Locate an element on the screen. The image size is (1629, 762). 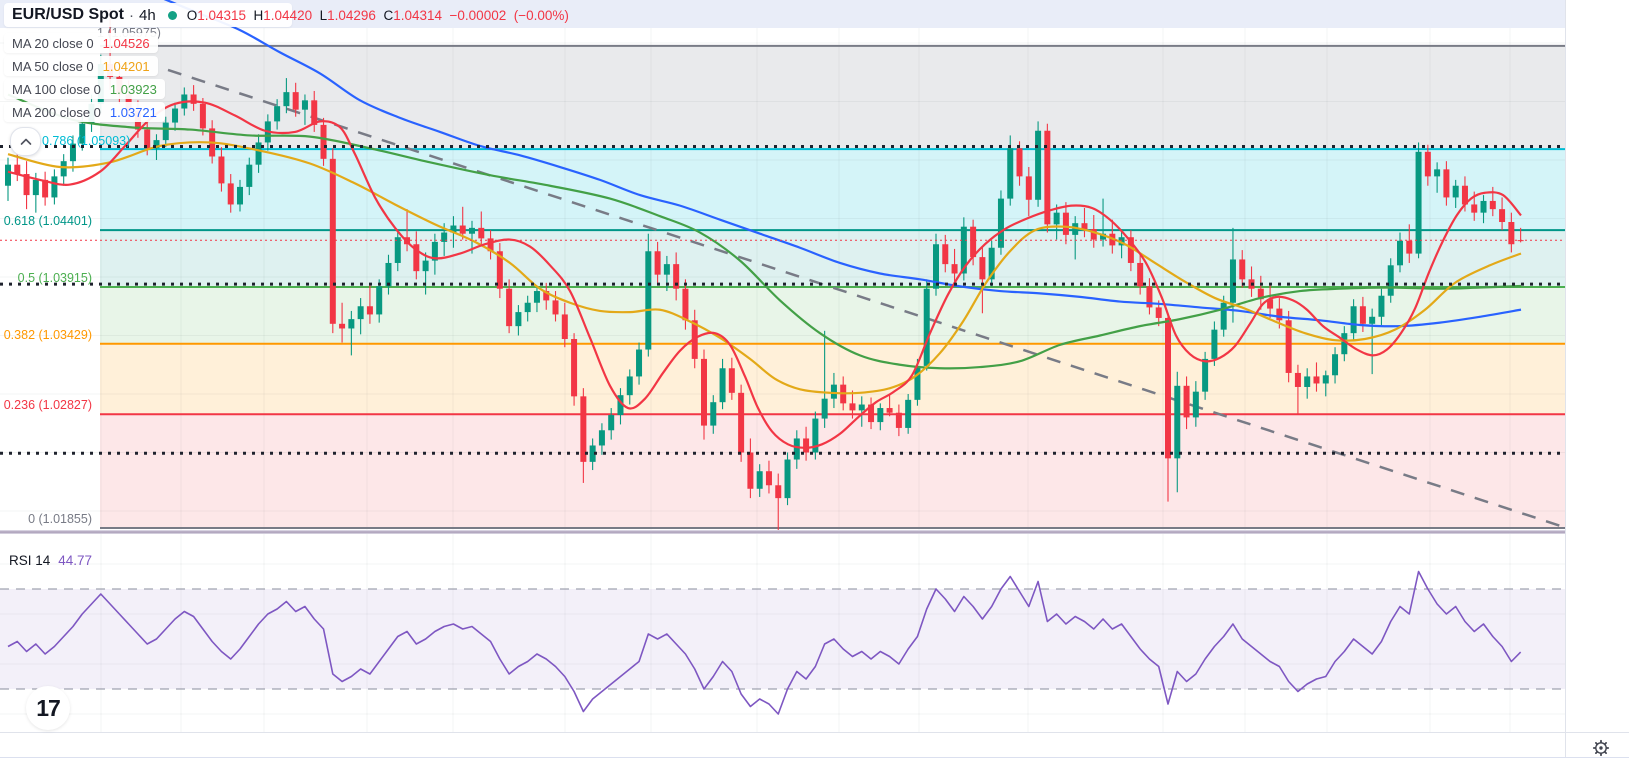
indicator-legend-ma100: MA 100 close 0 1.03923 is located at coordinates (84, 89).